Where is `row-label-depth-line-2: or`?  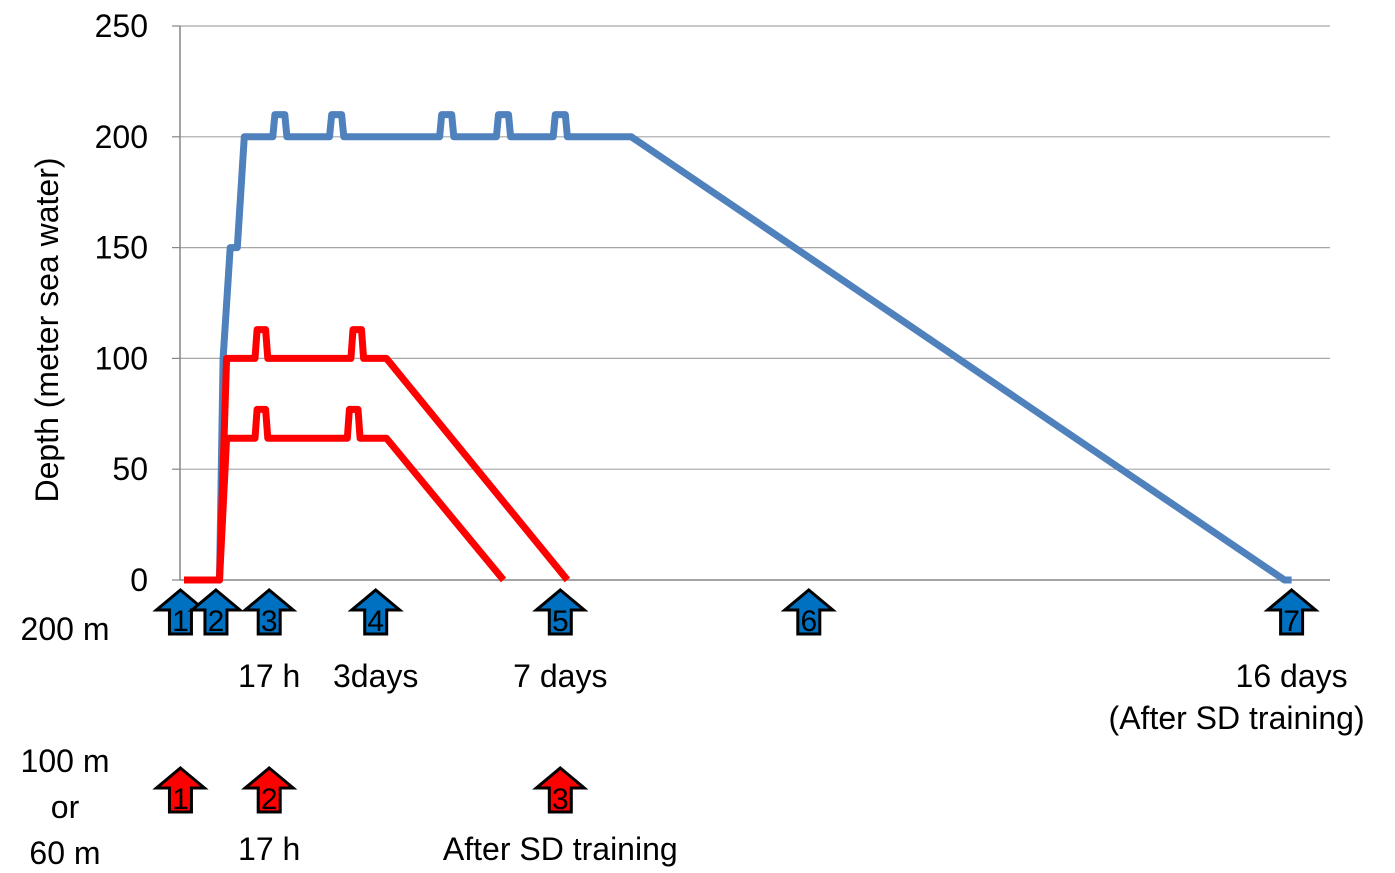 row-label-depth-line-2: or is located at coordinates (65, 807).